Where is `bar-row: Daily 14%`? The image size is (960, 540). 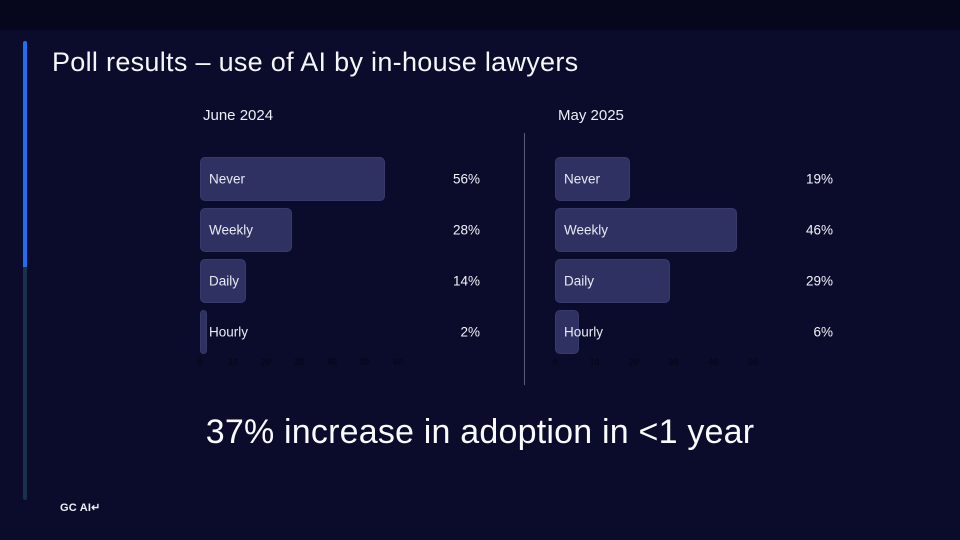 bar-row: Daily 14% is located at coordinates (340, 281).